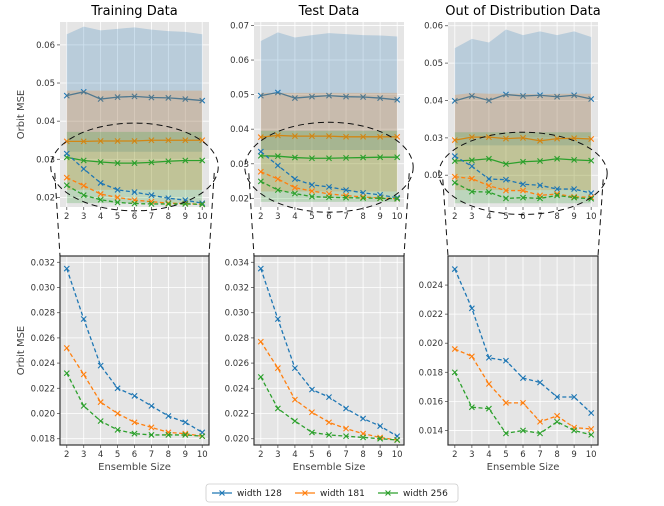 Image resolution: width=664 pixels, height=506 pixels. I want to click on chart-title: Training Data, so click(133, 11).